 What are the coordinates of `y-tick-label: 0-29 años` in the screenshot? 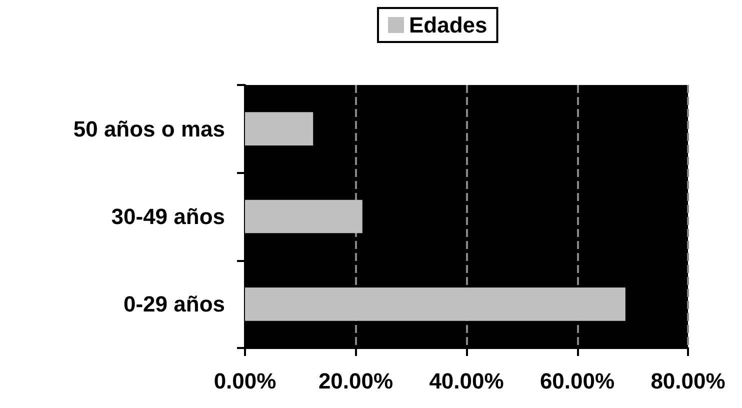 It's located at (174, 304).